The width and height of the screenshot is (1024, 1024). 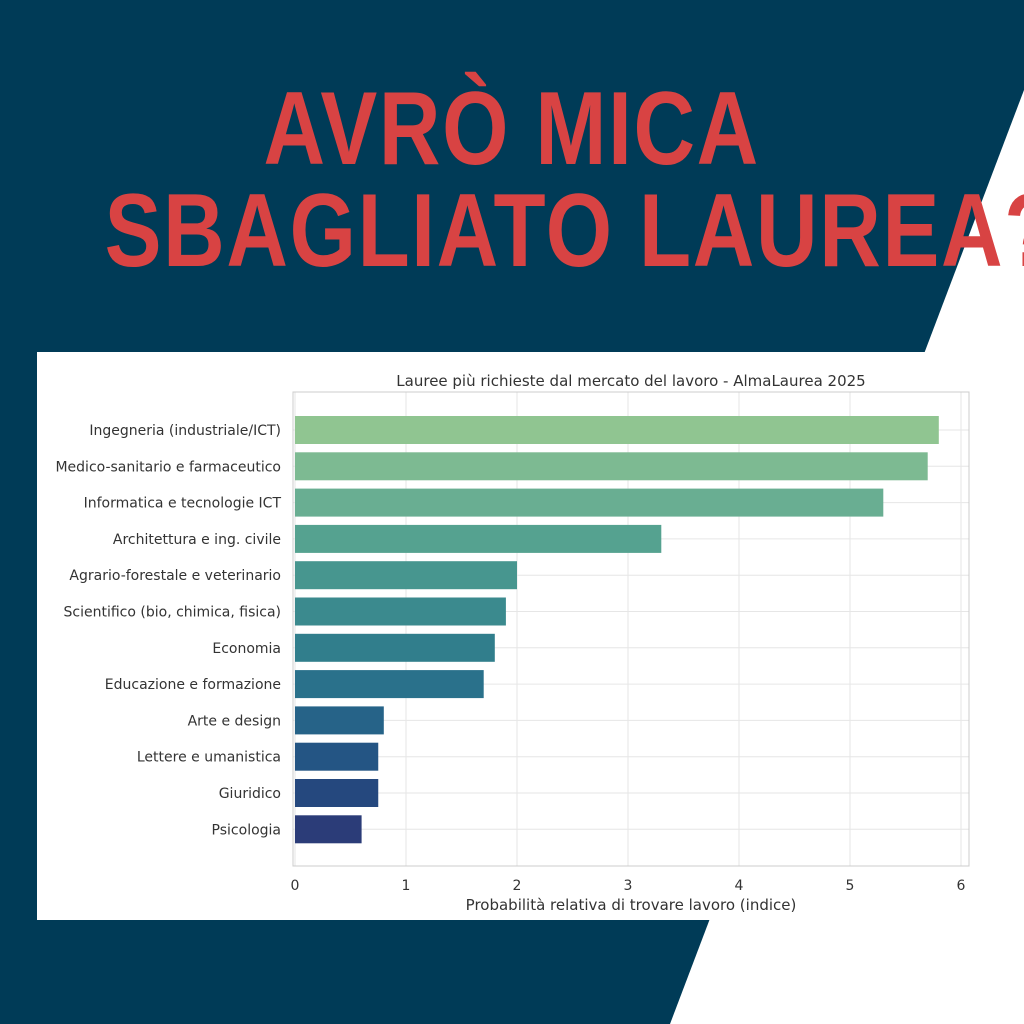 I want to click on x-tick-label: 4, so click(x=739, y=886).